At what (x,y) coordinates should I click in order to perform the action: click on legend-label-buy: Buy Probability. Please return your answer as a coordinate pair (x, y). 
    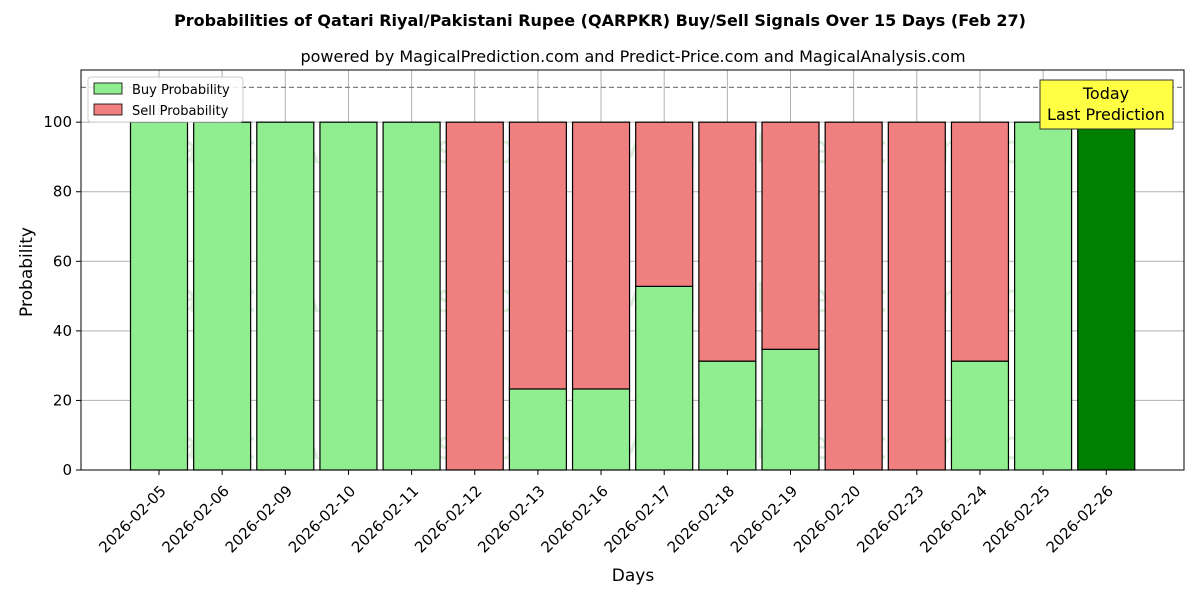
    Looking at the image, I should click on (181, 90).